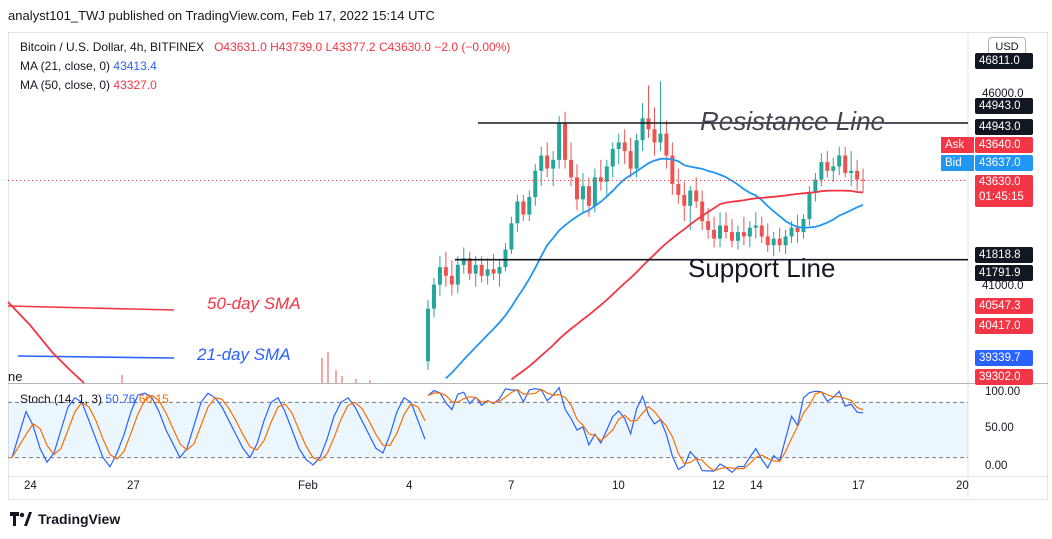 The width and height of the screenshot is (1052, 539). Describe the element at coordinates (756, 486) in the screenshot. I see `time-tick-label: 14` at that location.